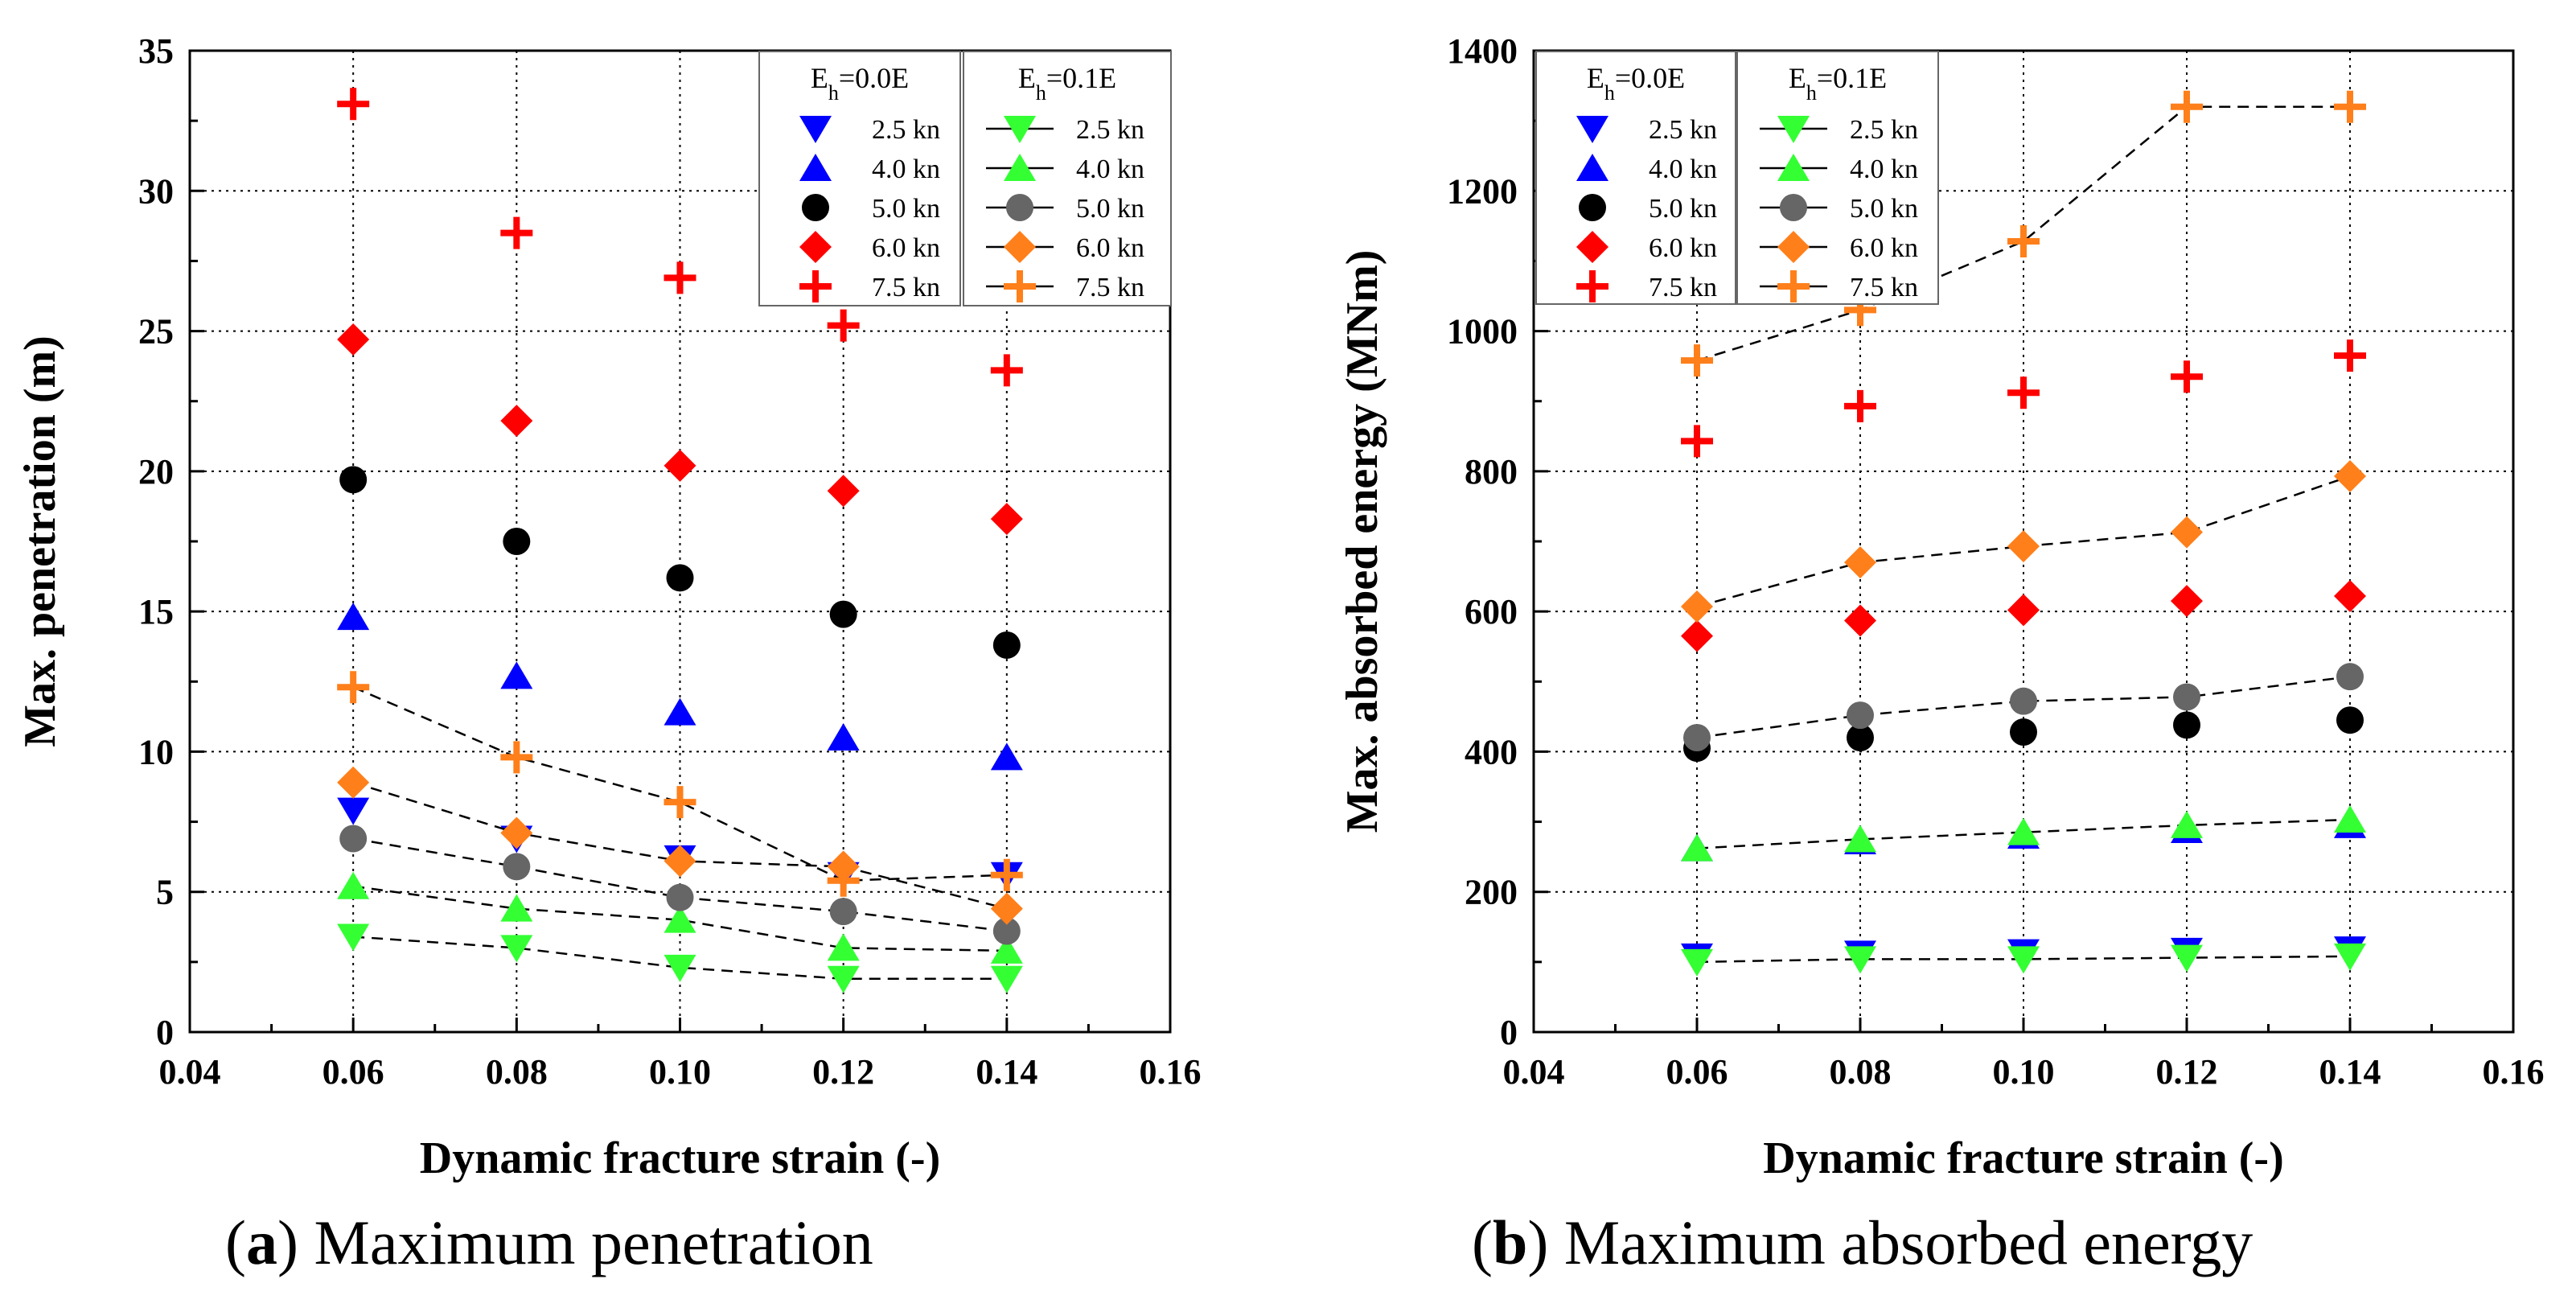 The image size is (2576, 1312). I want to click on x-tick-label: 0.14, so click(1006, 1072).